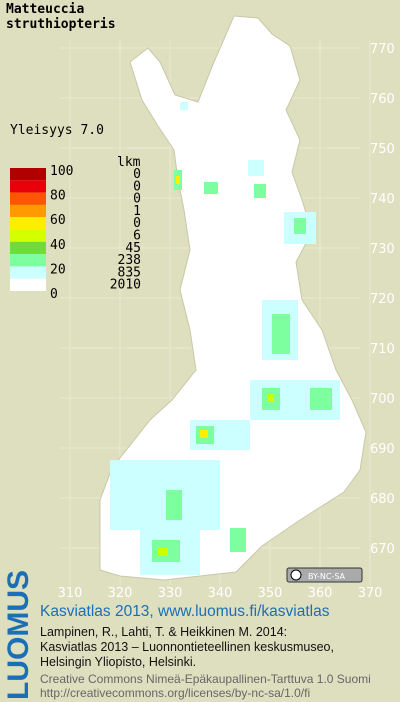 Image resolution: width=400 pixels, height=702 pixels. Describe the element at coordinates (58, 196) in the screenshot. I see `legend-label: 80` at that location.